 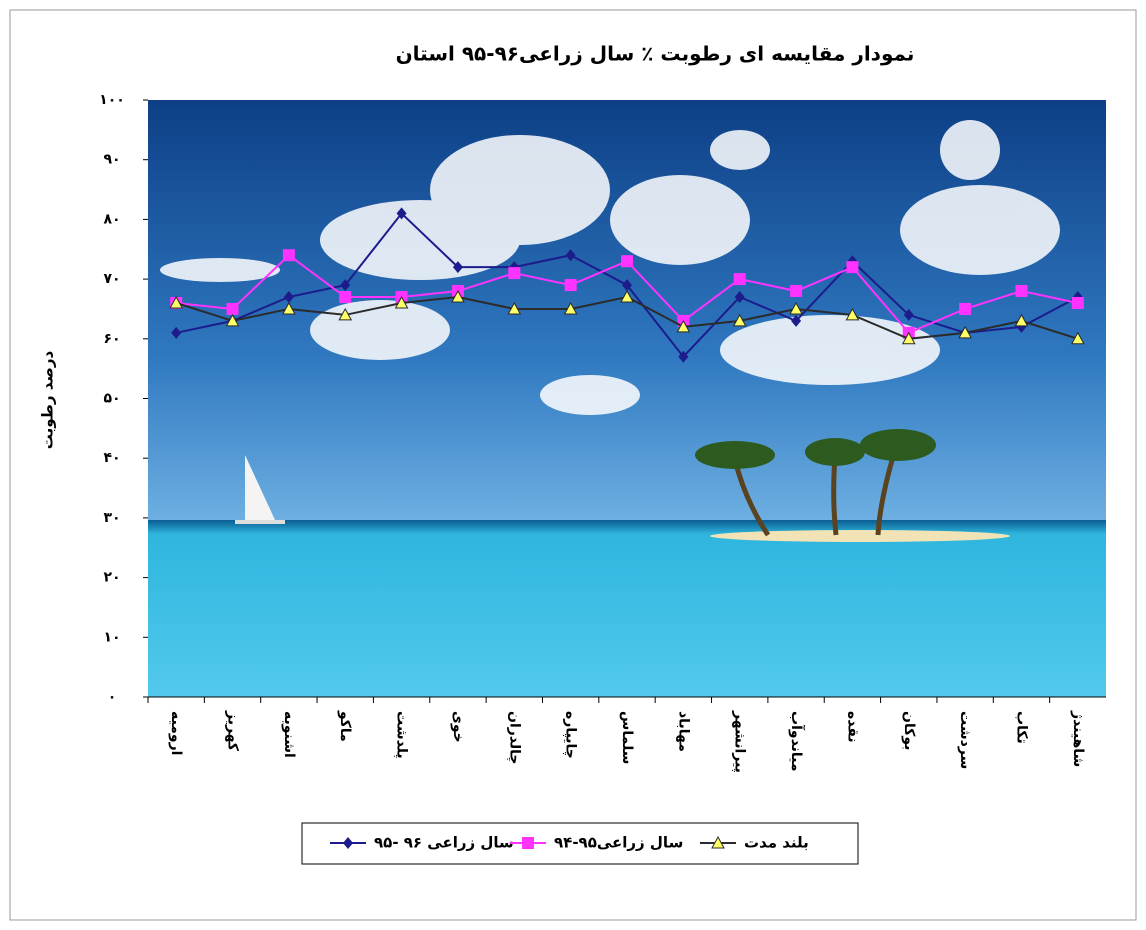 I want to click on legend, so click(x=580, y=843).